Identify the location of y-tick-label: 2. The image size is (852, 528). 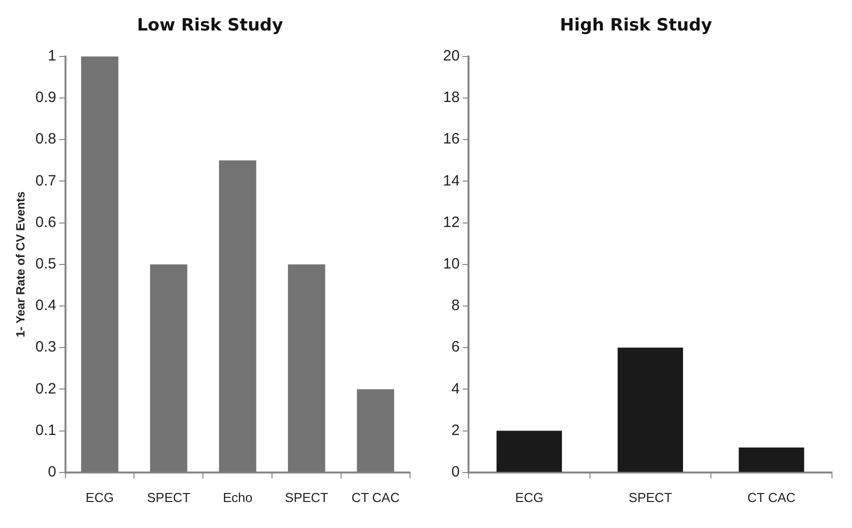
(455, 430).